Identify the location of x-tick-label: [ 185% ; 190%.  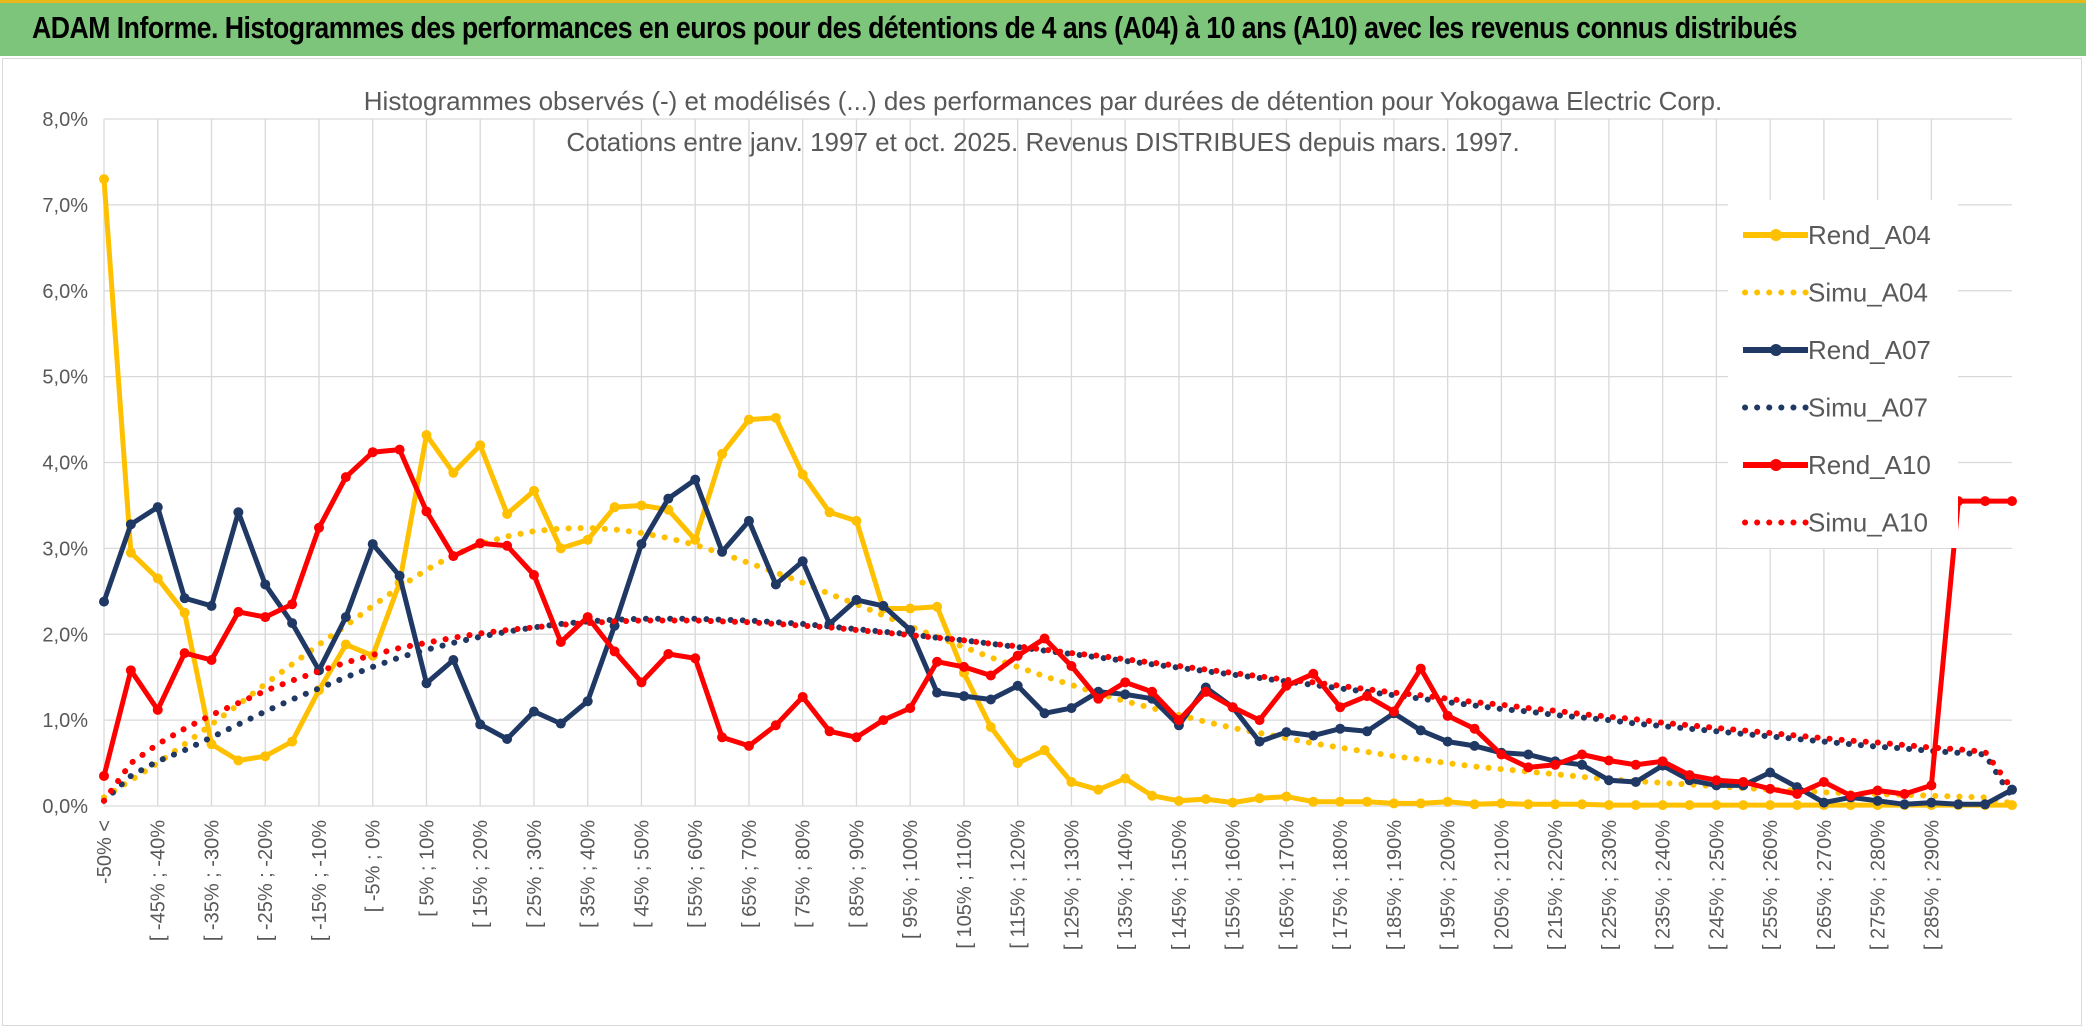
(1395, 885).